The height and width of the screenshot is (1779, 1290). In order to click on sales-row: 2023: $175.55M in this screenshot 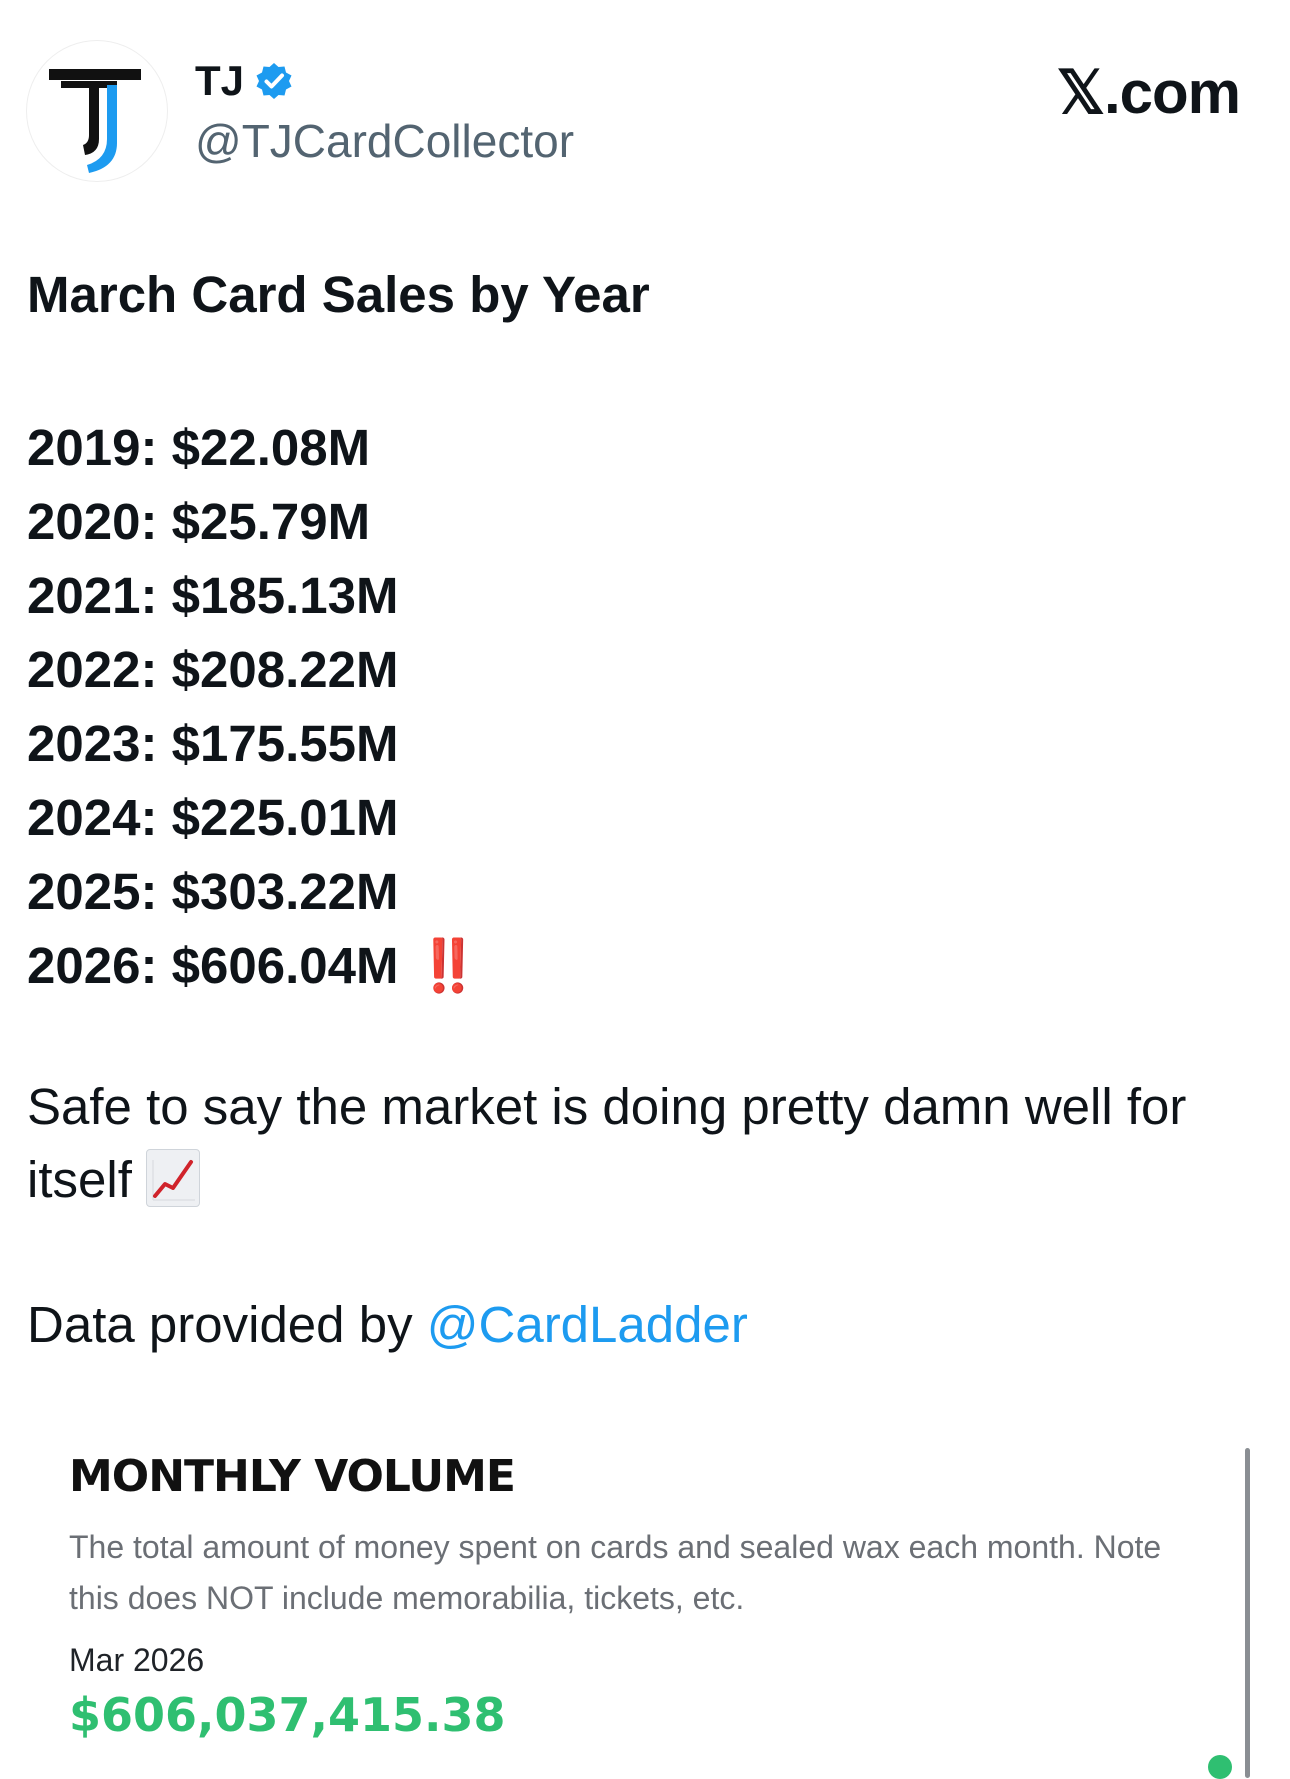, I will do `click(213, 743)`.